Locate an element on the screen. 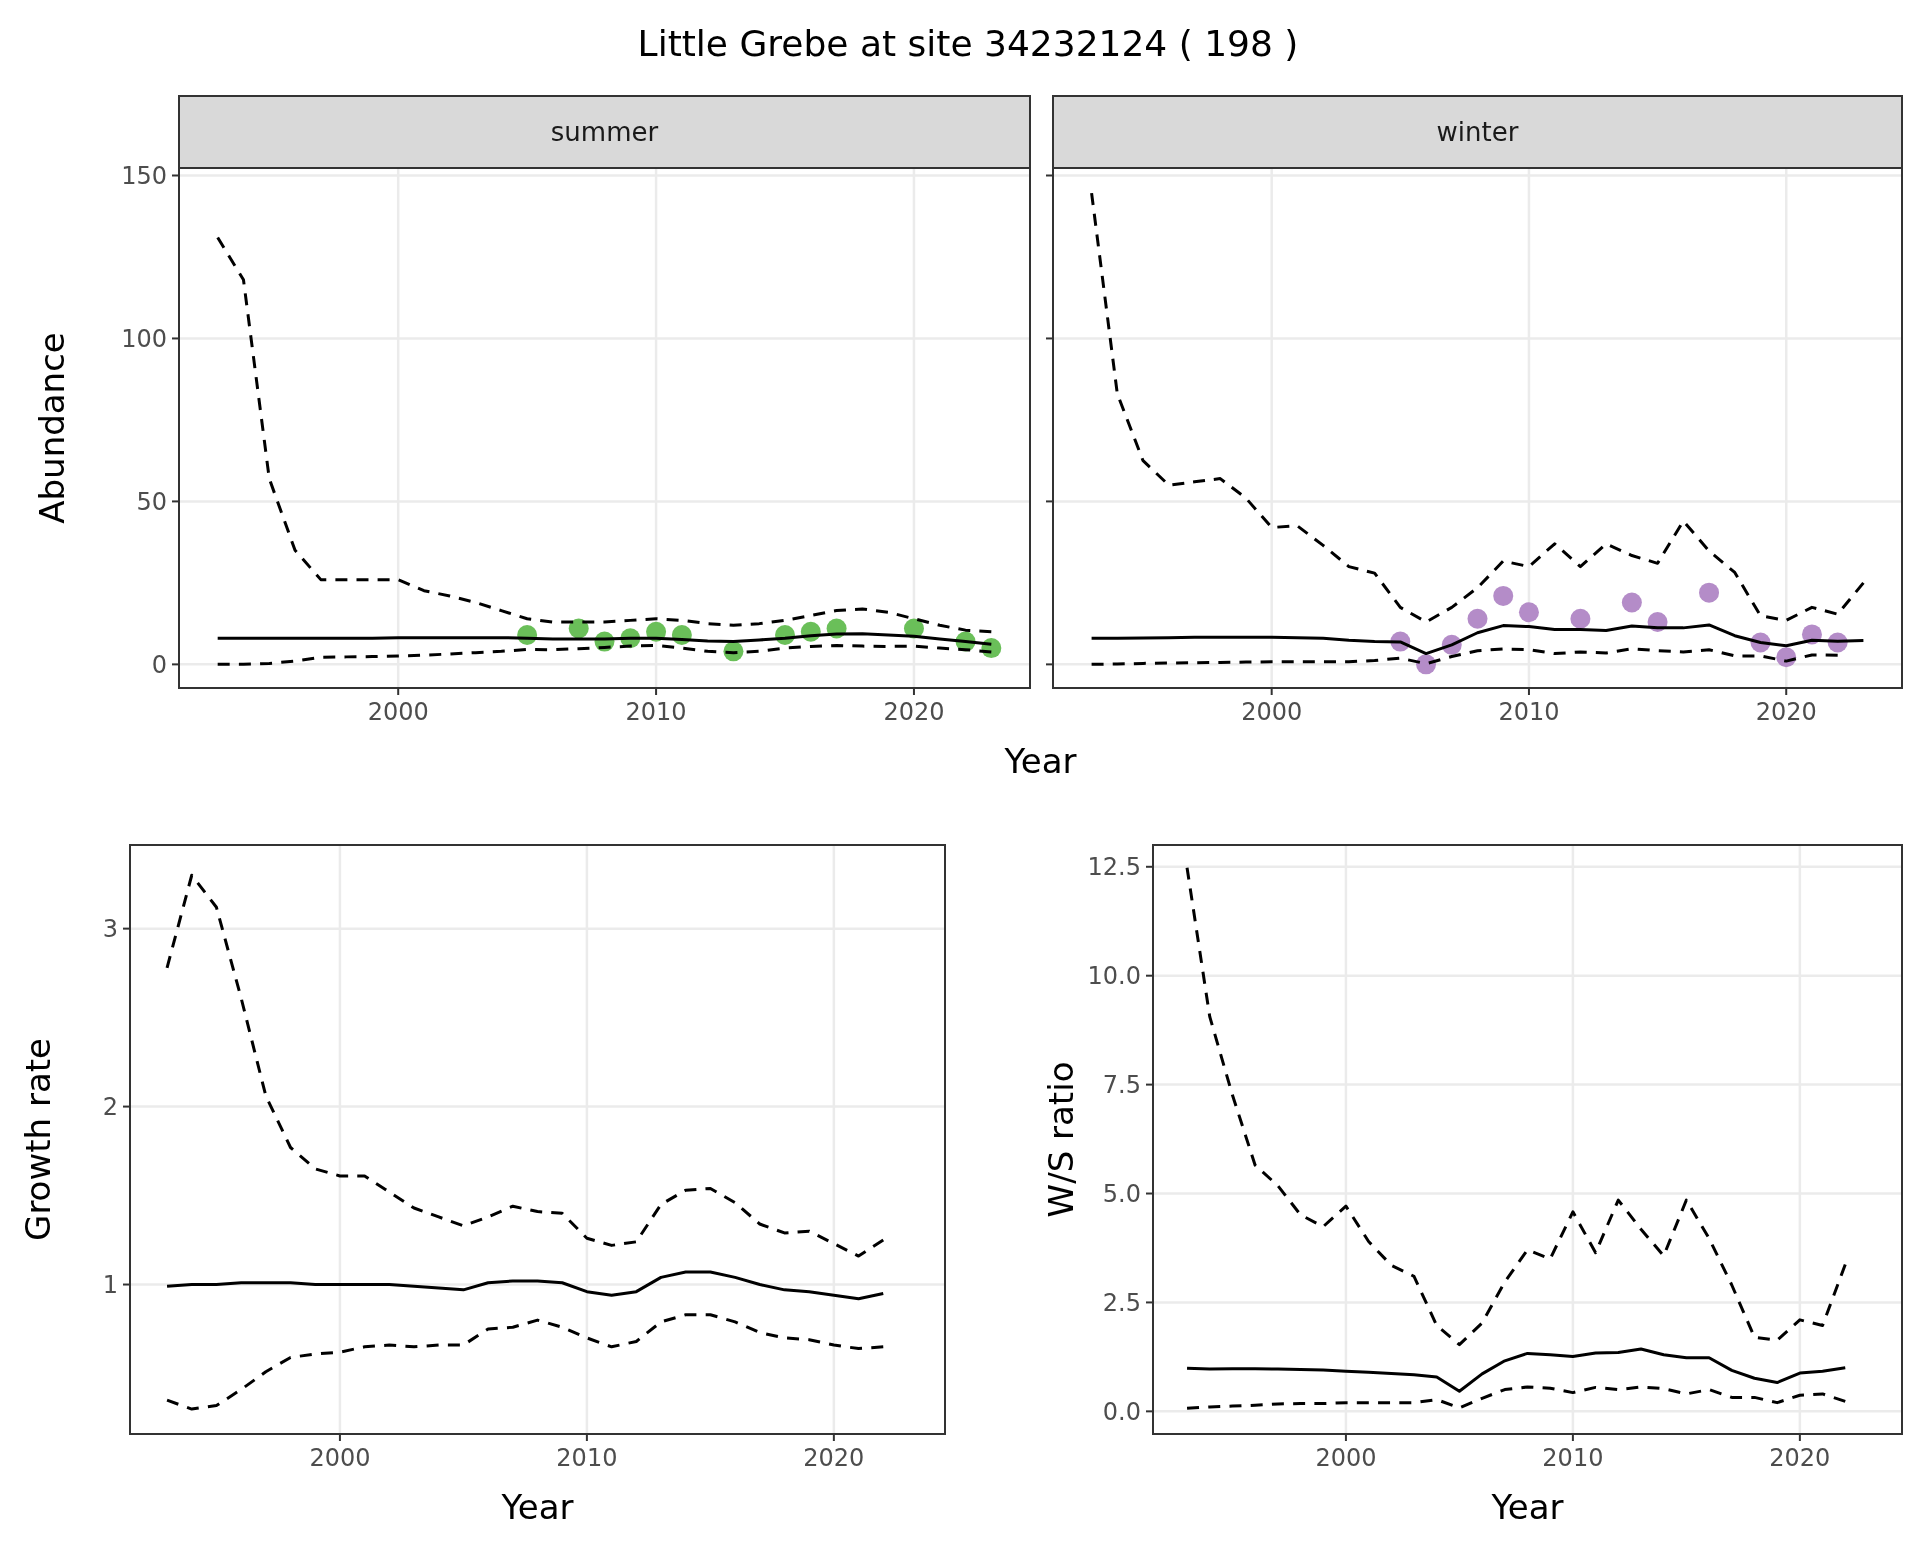  y-tick-label: 0.0 is located at coordinates (1121, 1411).